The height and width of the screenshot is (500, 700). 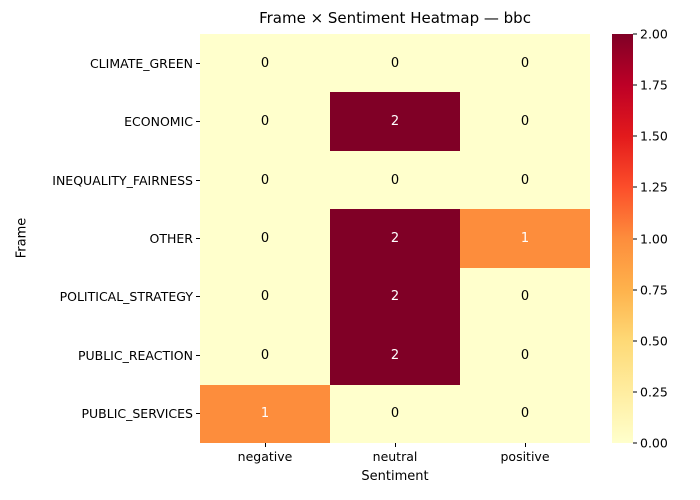 What do you see at coordinates (137, 414) in the screenshot?
I see `y-tick-label: PUBLIC_SERVICES` at bounding box center [137, 414].